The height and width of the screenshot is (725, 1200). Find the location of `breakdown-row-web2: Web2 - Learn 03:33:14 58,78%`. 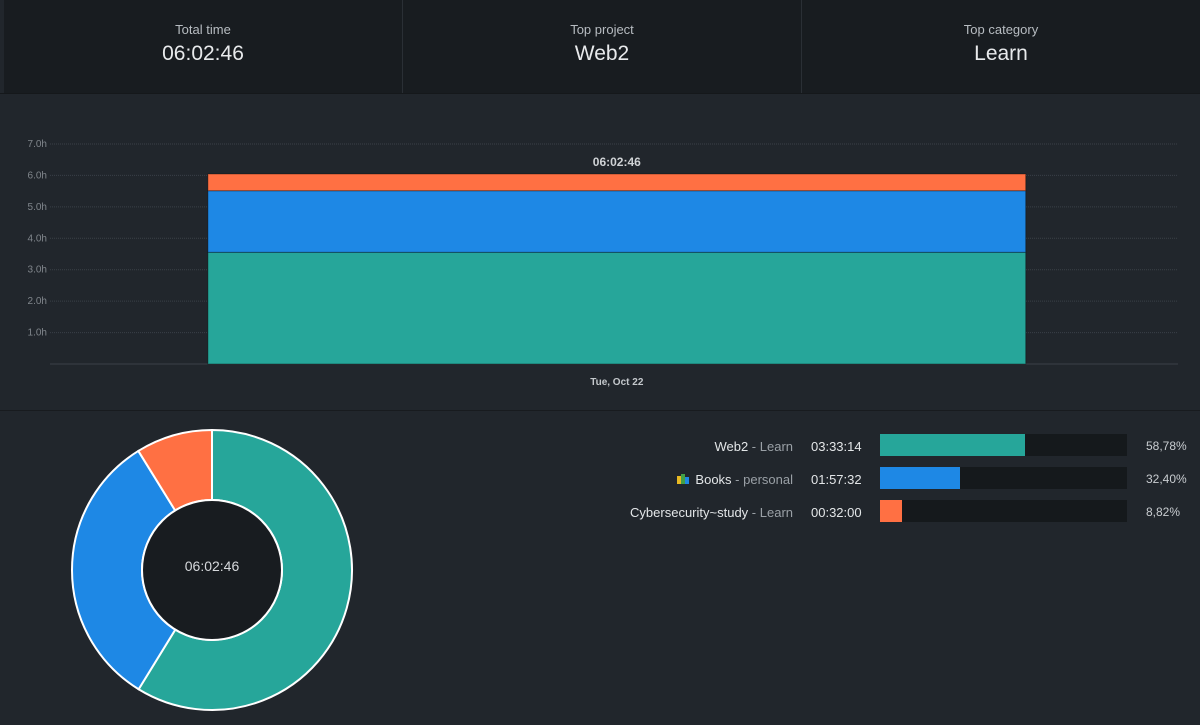

breakdown-row-web2: Web2 - Learn 03:33:14 58,78% is located at coordinates (880, 449).